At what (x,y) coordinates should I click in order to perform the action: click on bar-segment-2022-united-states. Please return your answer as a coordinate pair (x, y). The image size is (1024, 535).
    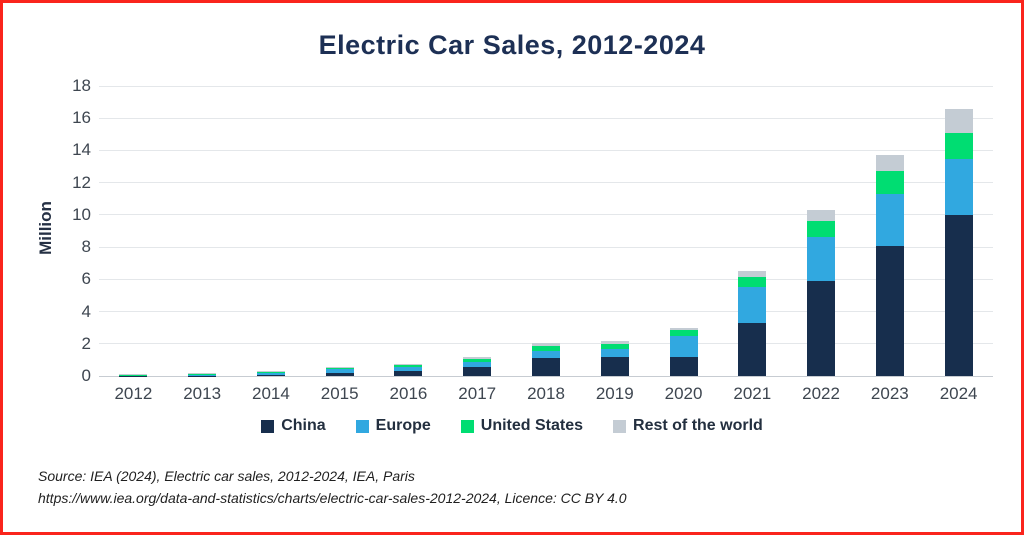
    Looking at the image, I should click on (821, 229).